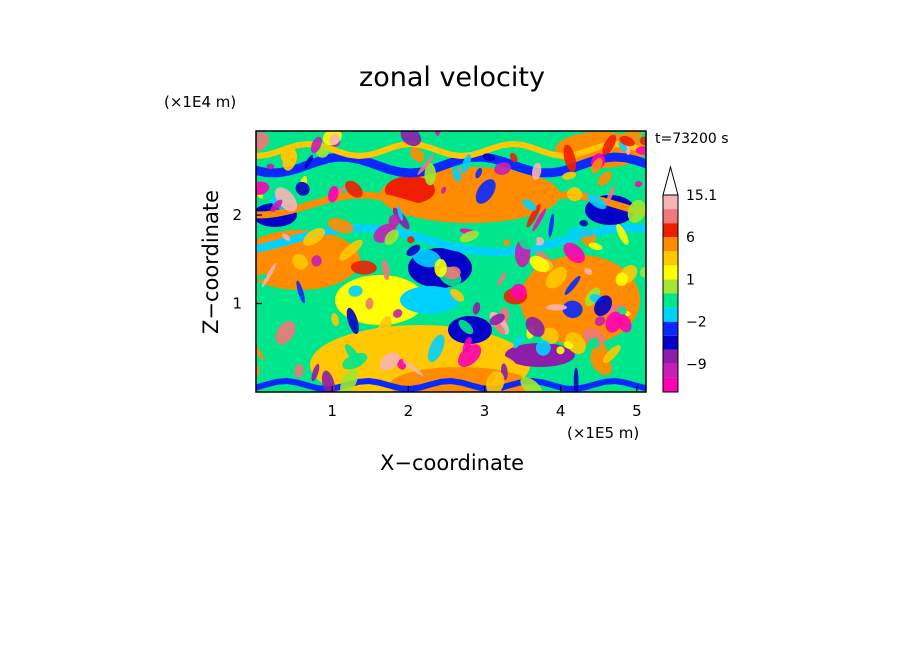 The width and height of the screenshot is (904, 654). I want to click on colorbar-tick-label-4: −2, so click(696, 323).